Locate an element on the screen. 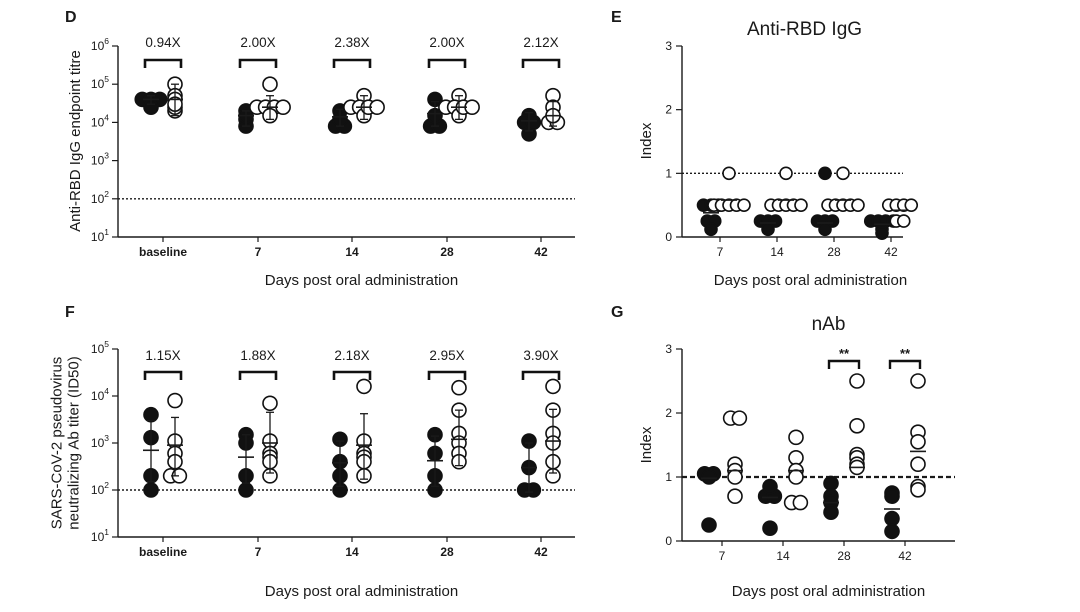 The image size is (1080, 612). significance-bracket is located at coordinates (905, 364).